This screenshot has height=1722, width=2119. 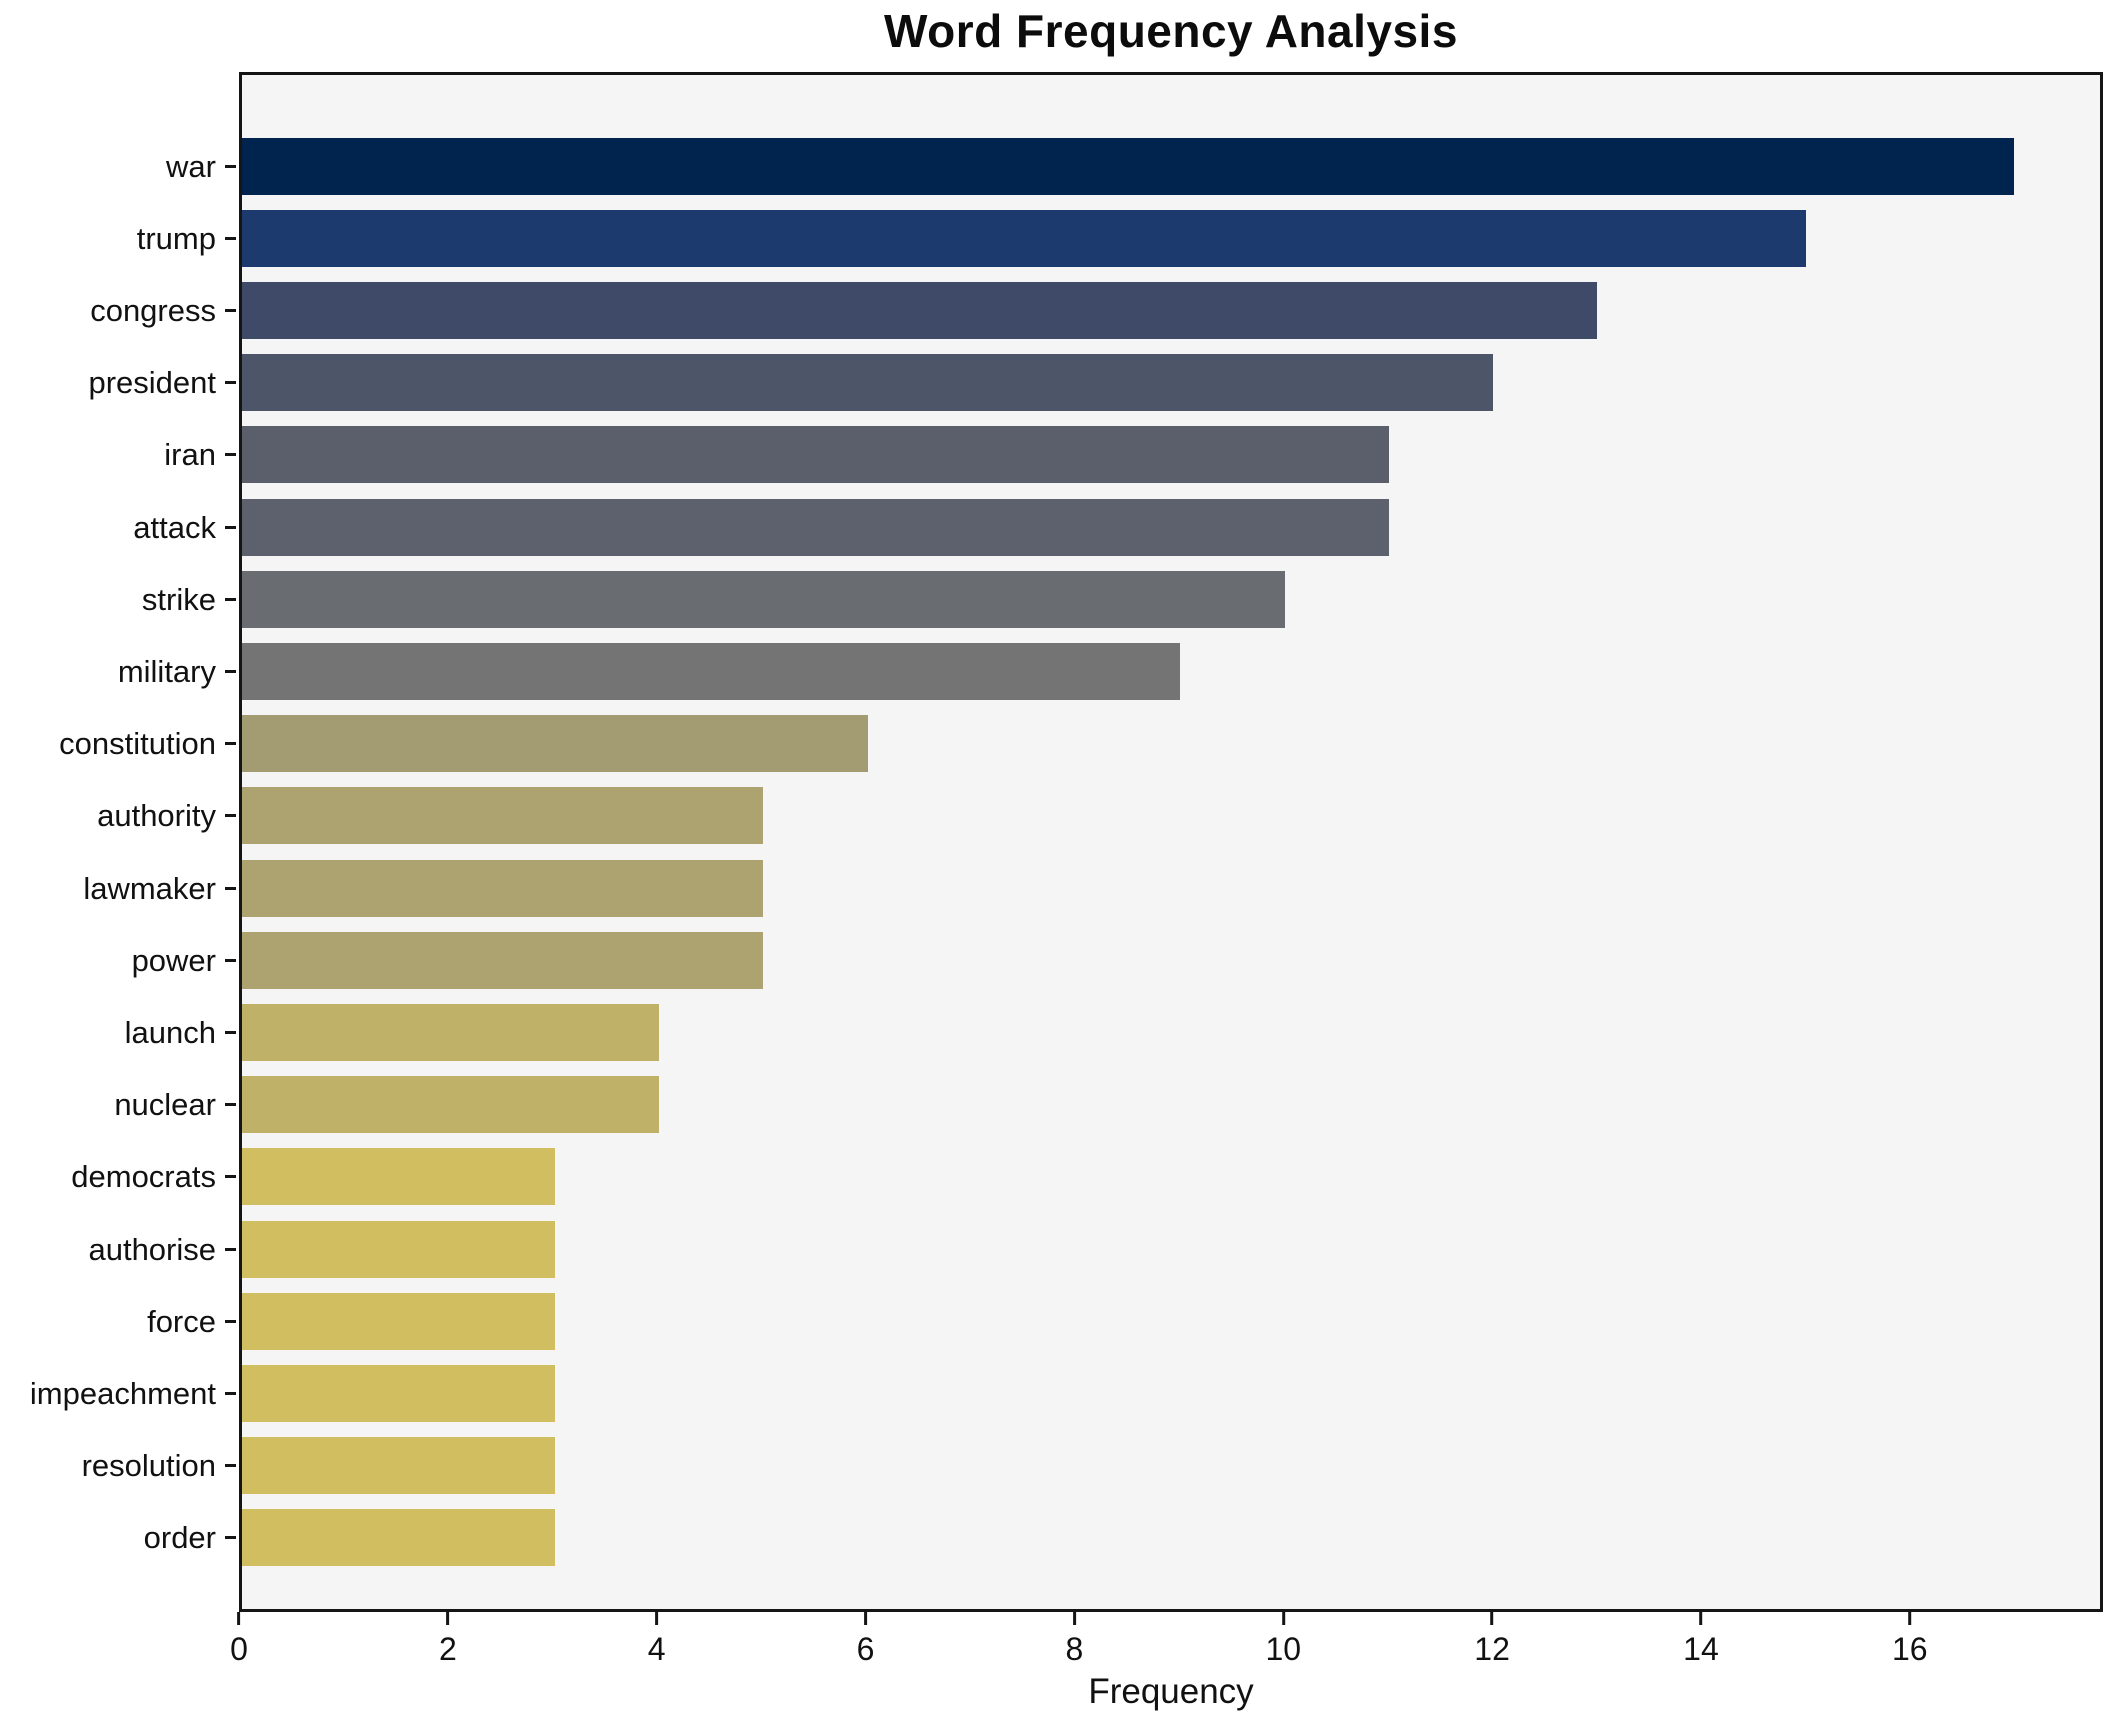 What do you see at coordinates (447, 1649) in the screenshot?
I see `x-tick-label: 2` at bounding box center [447, 1649].